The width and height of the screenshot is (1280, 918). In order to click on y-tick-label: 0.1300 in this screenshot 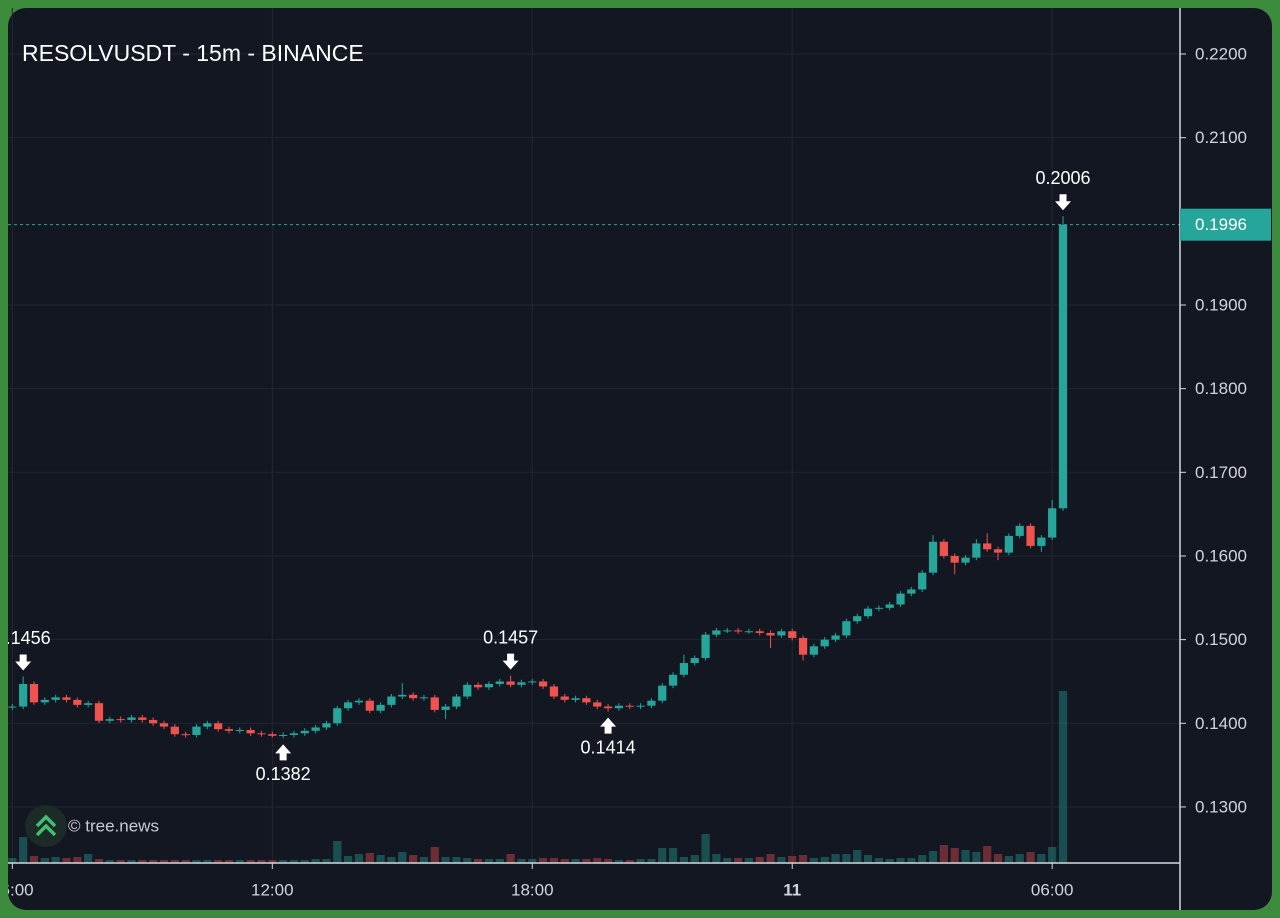, I will do `click(1221, 806)`.